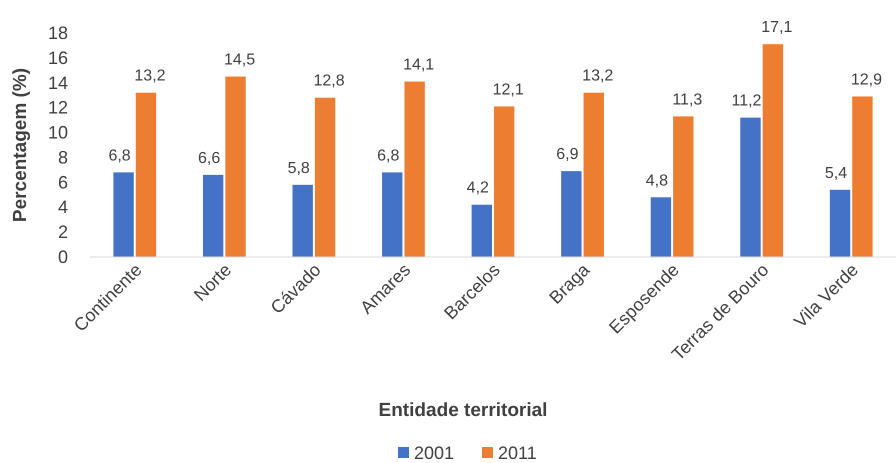 The height and width of the screenshot is (463, 896). I want to click on y-tick-label: 18, so click(58, 33).